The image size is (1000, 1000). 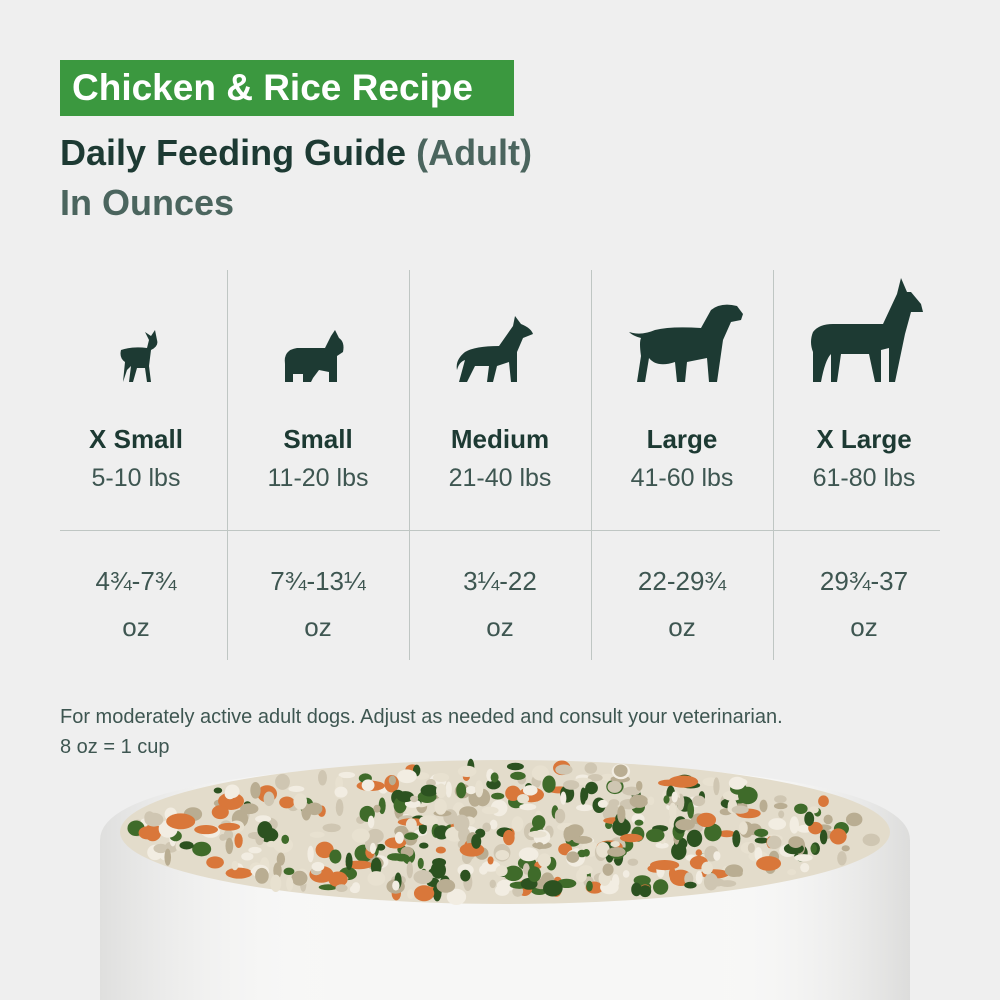 I want to click on recipe-badge: Chicken & Rice Recipe, so click(x=287, y=88).